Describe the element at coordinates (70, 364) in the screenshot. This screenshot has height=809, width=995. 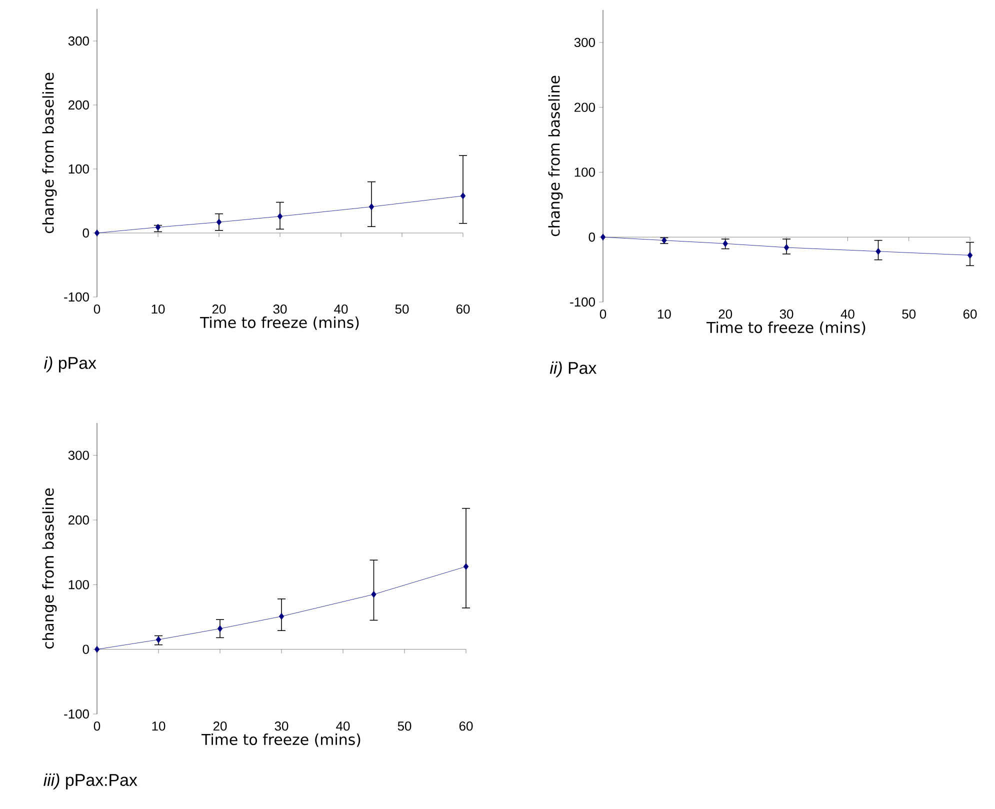
I see `text: i) pPax` at that location.